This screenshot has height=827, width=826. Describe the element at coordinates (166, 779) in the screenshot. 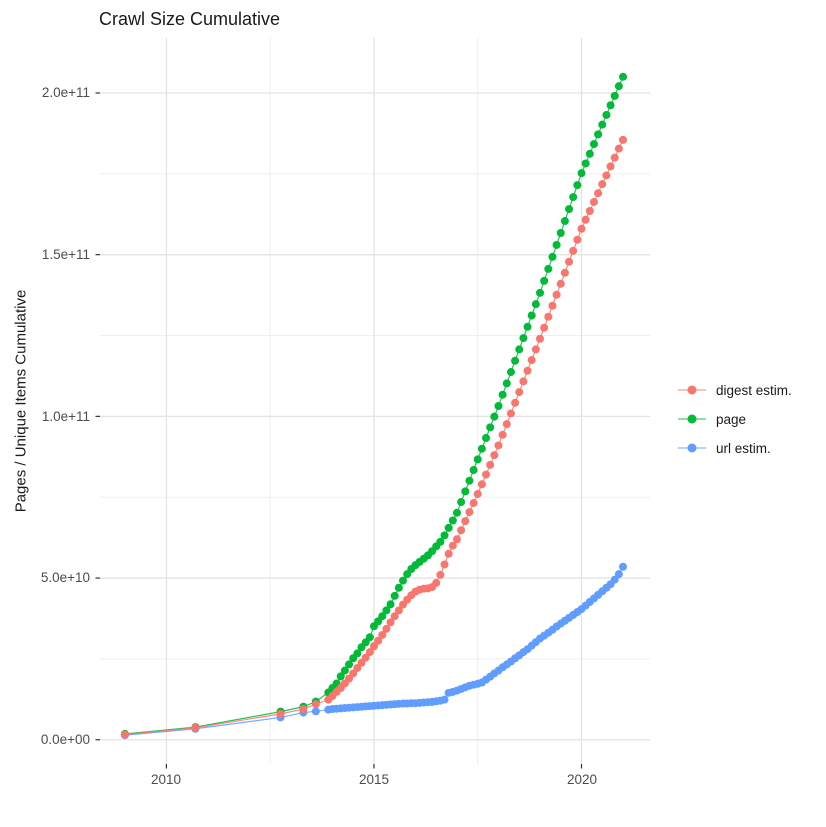

I see `x-tick-label: 2010` at that location.